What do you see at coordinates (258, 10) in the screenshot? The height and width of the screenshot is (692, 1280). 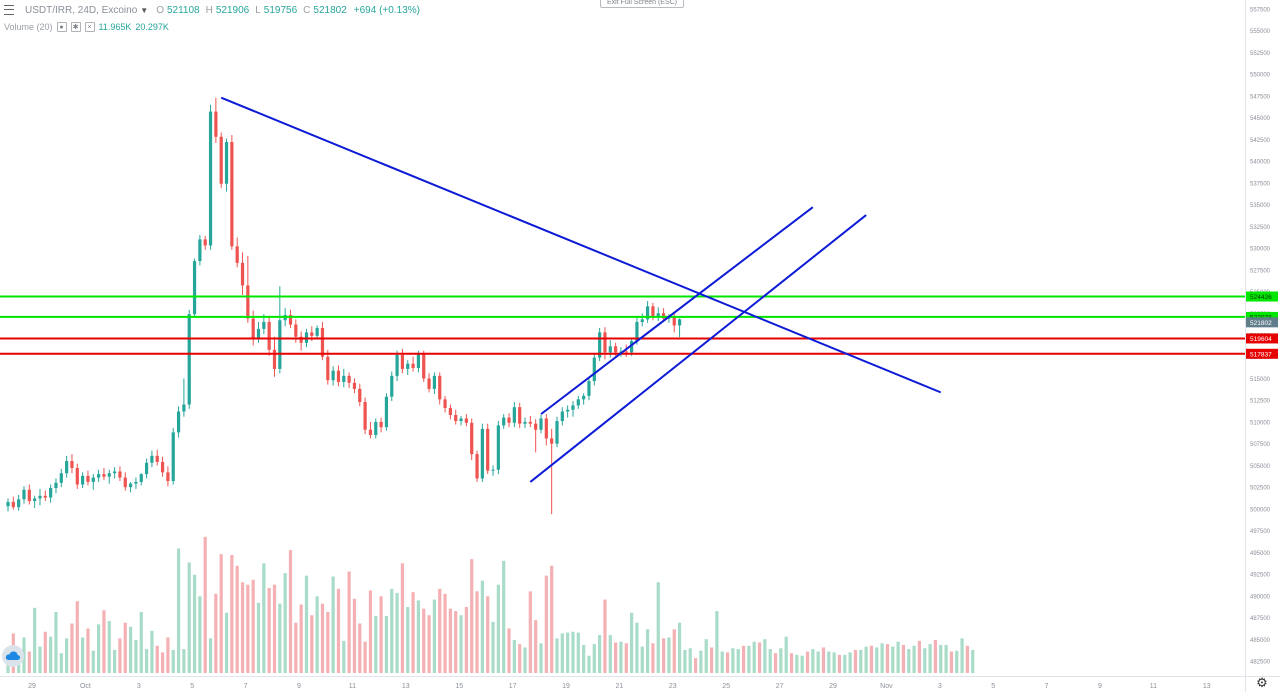 I see `low-label: L` at bounding box center [258, 10].